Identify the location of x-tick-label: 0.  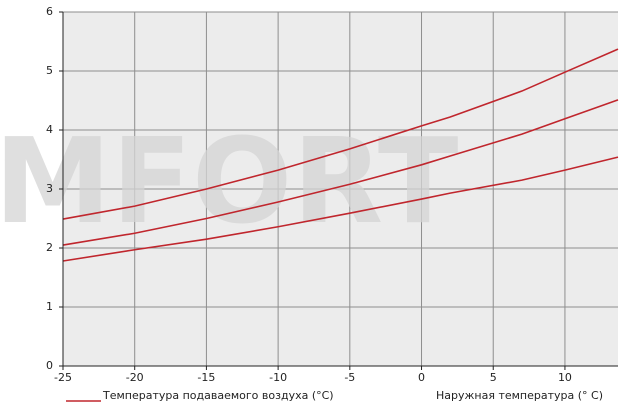
(421, 377).